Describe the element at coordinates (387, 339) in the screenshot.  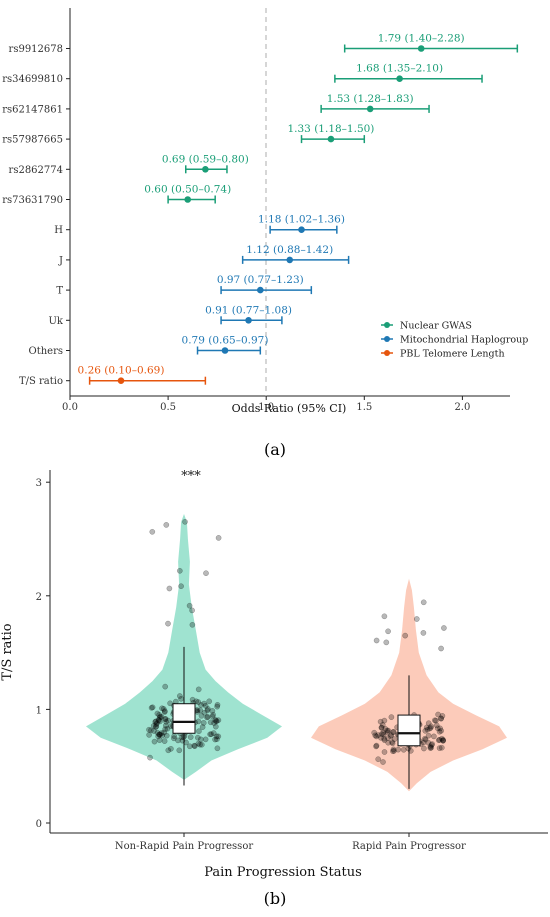
I see `legend-dot-mito` at that location.